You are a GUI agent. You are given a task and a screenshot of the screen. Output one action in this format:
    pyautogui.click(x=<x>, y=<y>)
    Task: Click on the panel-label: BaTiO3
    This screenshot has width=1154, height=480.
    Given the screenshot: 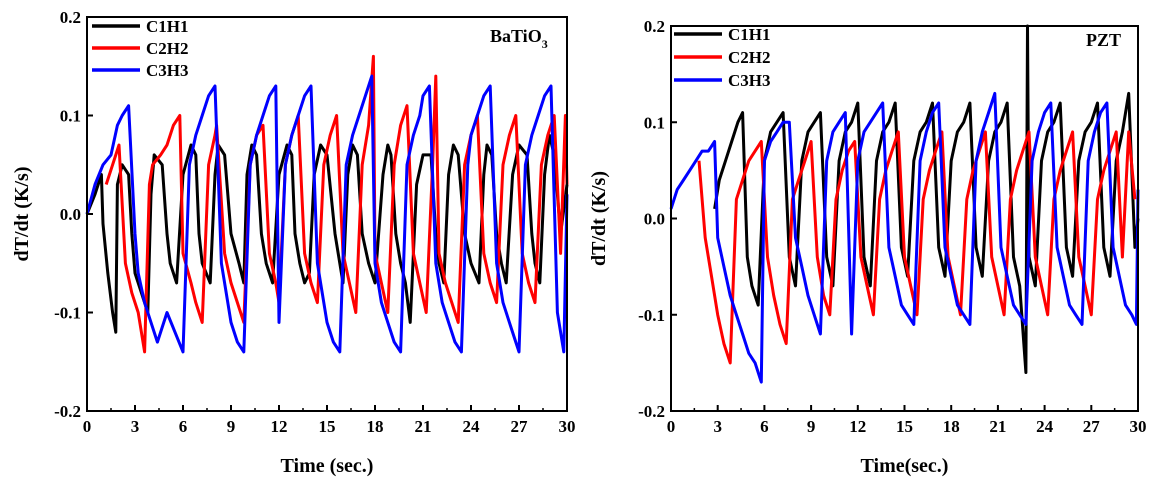 What is the action you would take?
    pyautogui.click(x=519, y=38)
    